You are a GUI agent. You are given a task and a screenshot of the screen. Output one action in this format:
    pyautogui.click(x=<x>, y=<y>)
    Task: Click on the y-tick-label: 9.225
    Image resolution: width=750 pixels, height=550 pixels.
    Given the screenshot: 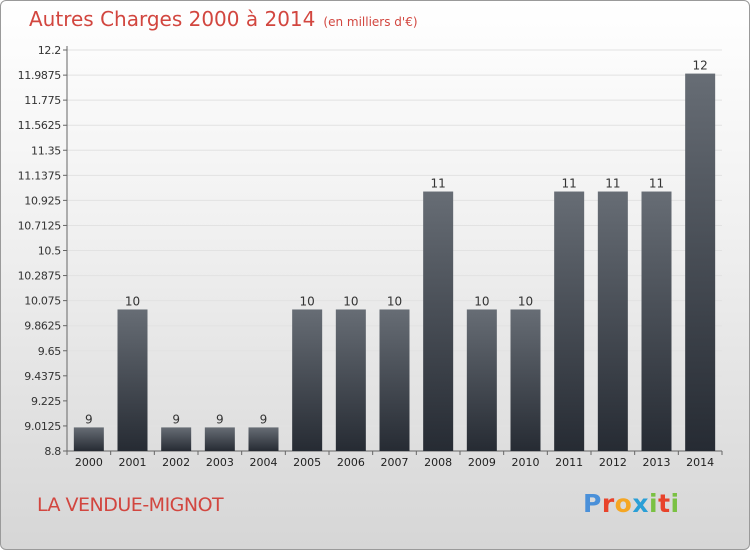 What is the action you would take?
    pyautogui.click(x=46, y=401)
    